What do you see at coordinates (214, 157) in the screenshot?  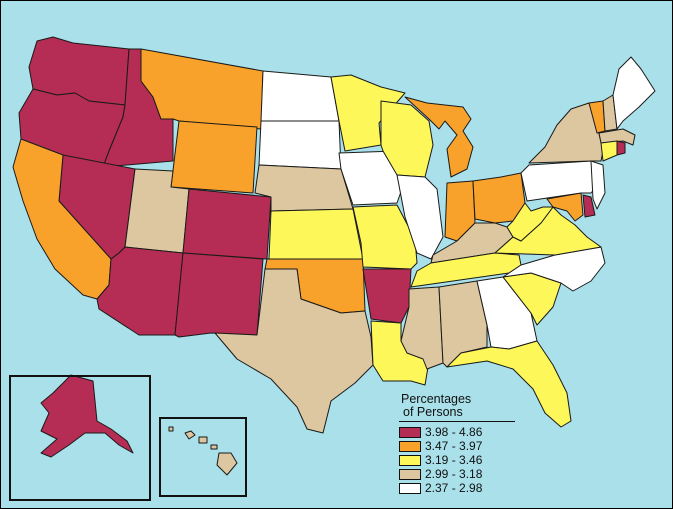 I see `state-WY` at bounding box center [214, 157].